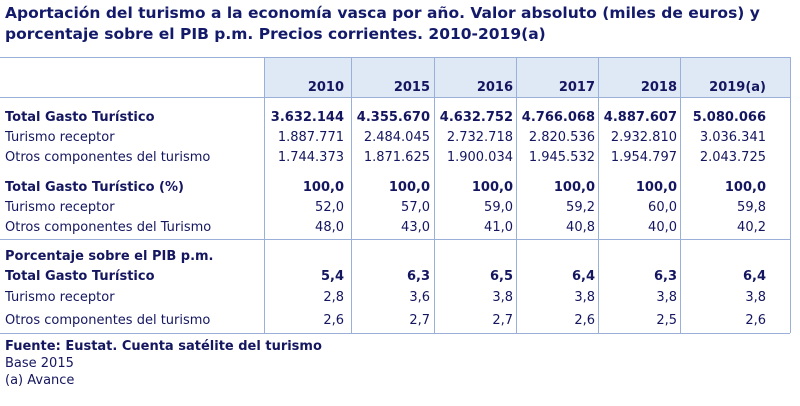 The height and width of the screenshot is (406, 800). I want to click on table-cell: 2.484.045, so click(396, 137).